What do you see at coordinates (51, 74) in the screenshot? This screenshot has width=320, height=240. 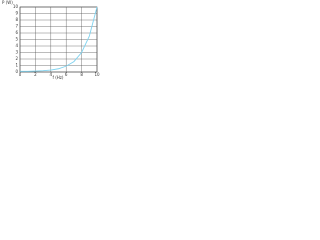 I see `x-tick-label: 4` at bounding box center [51, 74].